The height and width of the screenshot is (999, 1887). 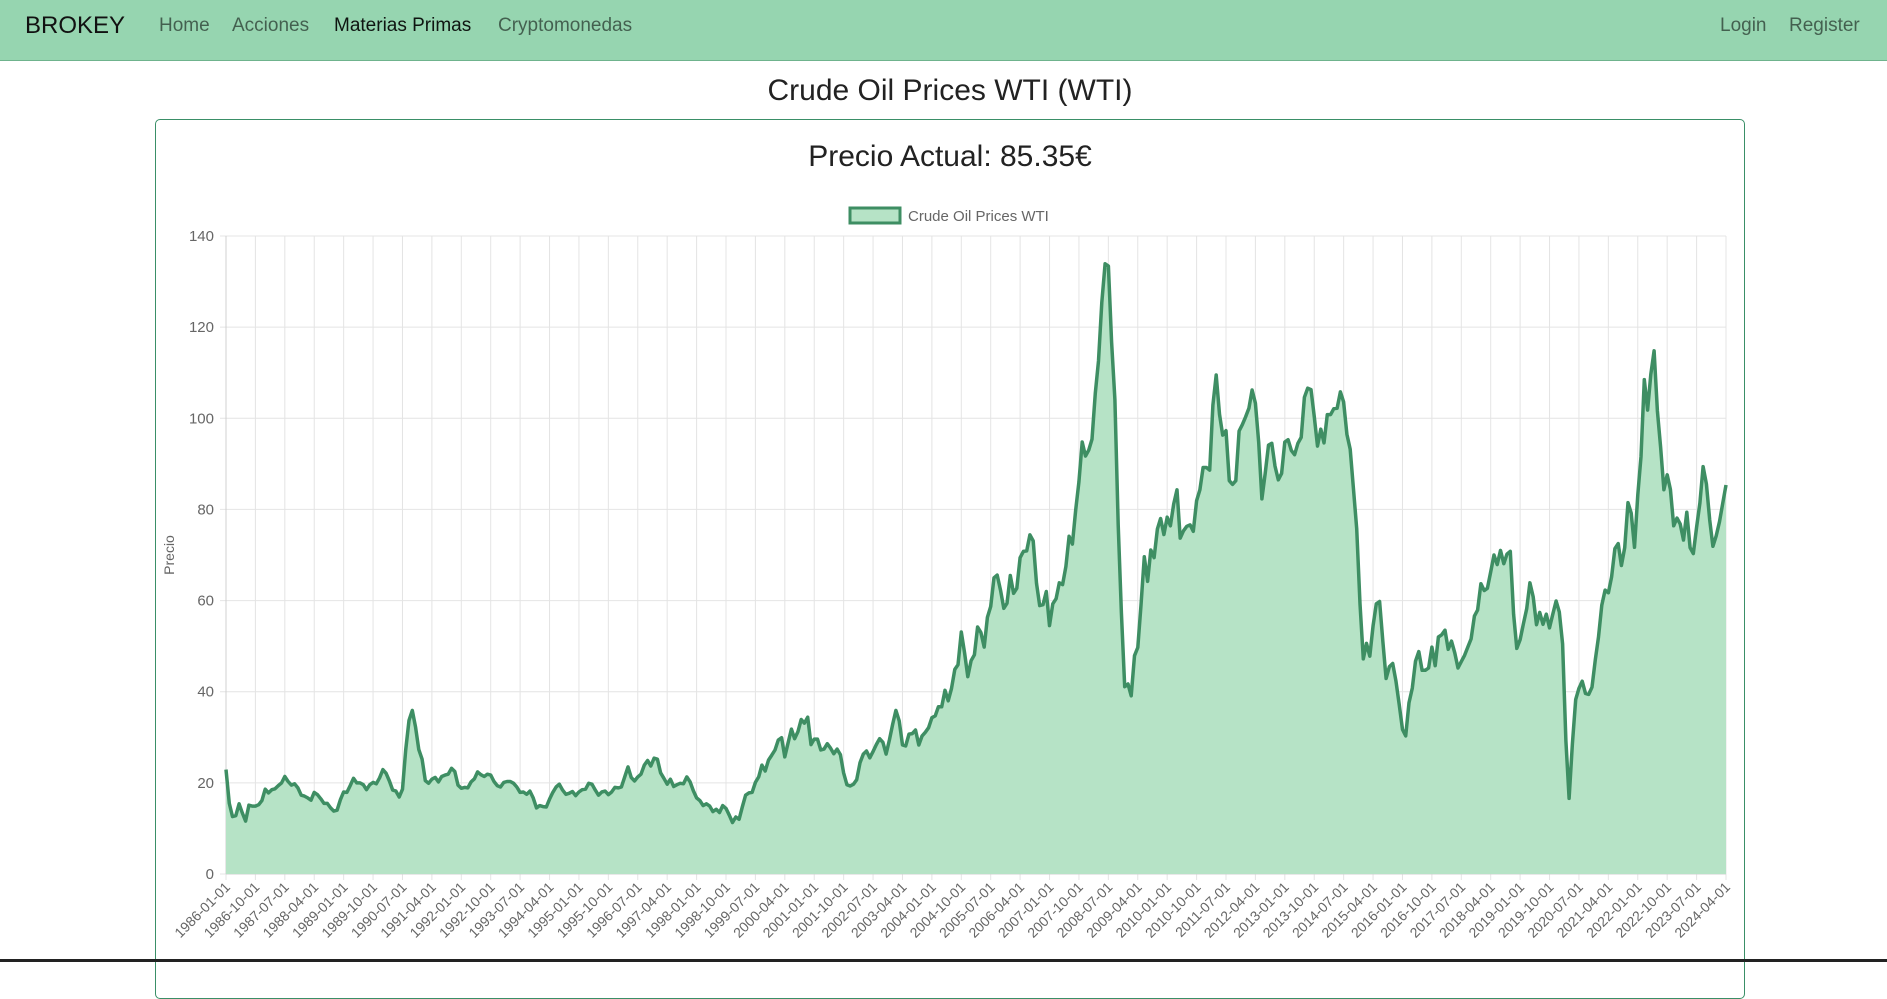 What do you see at coordinates (978, 216) in the screenshot?
I see `legend-label: Crude Oil Prices WTI` at bounding box center [978, 216].